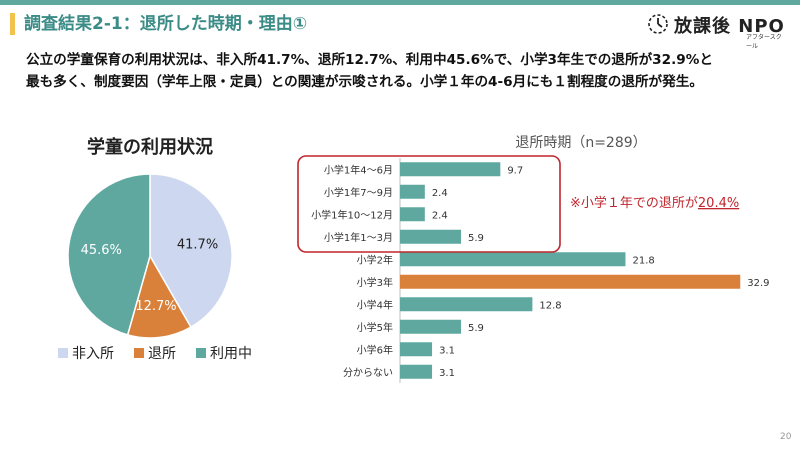 This screenshot has width=800, height=450. Describe the element at coordinates (400, 397) in the screenshot. I see `x-tick-label-0: 0%` at that location.